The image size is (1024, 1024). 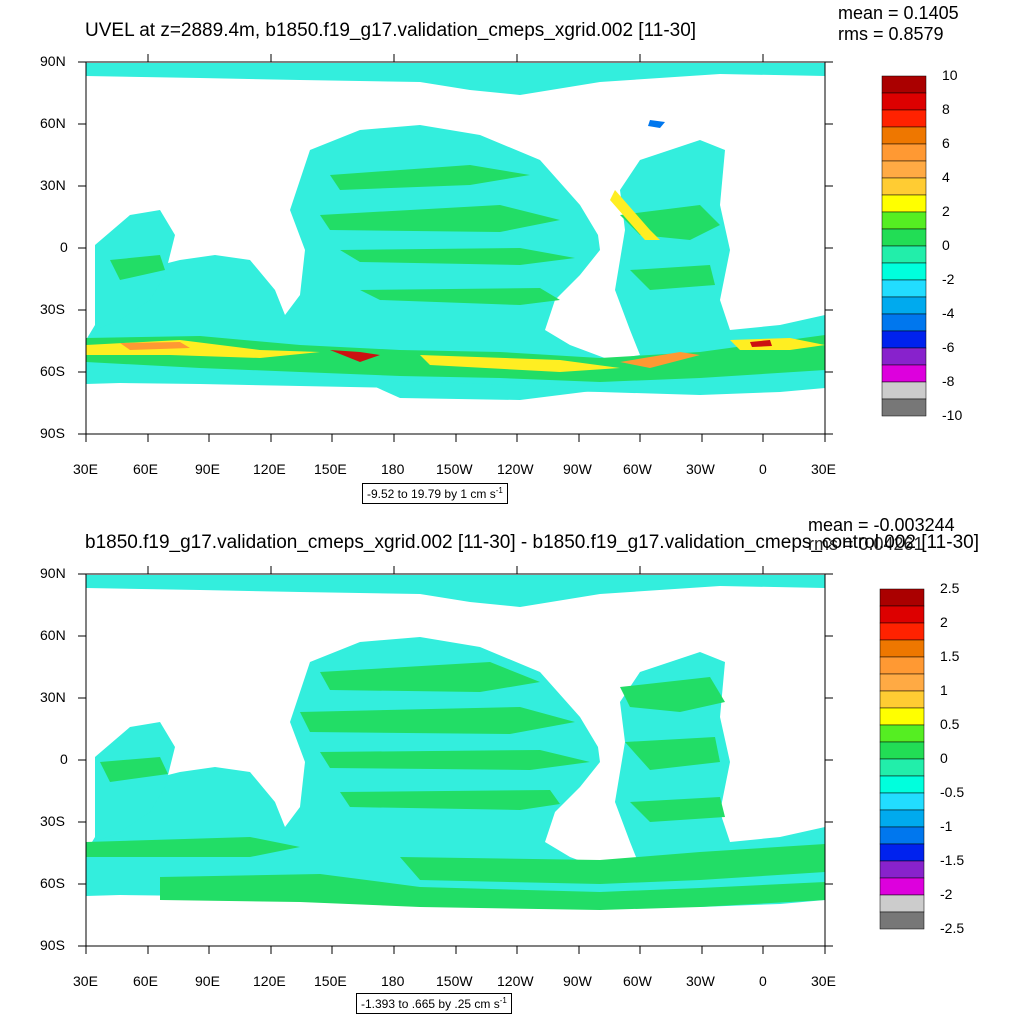 What do you see at coordinates (881, 525) in the screenshot?
I see `mean-stat: mean = -0.003244` at bounding box center [881, 525].